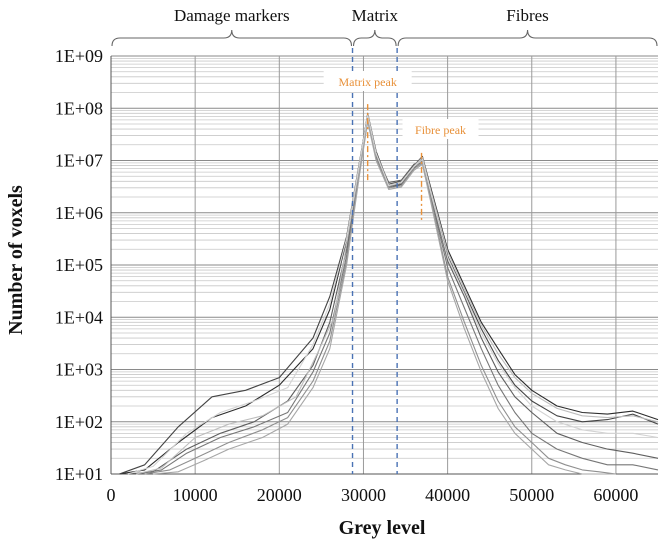 This screenshot has height=545, width=660. Describe the element at coordinates (527, 15) in the screenshot. I see `region-label: Fibres` at that location.